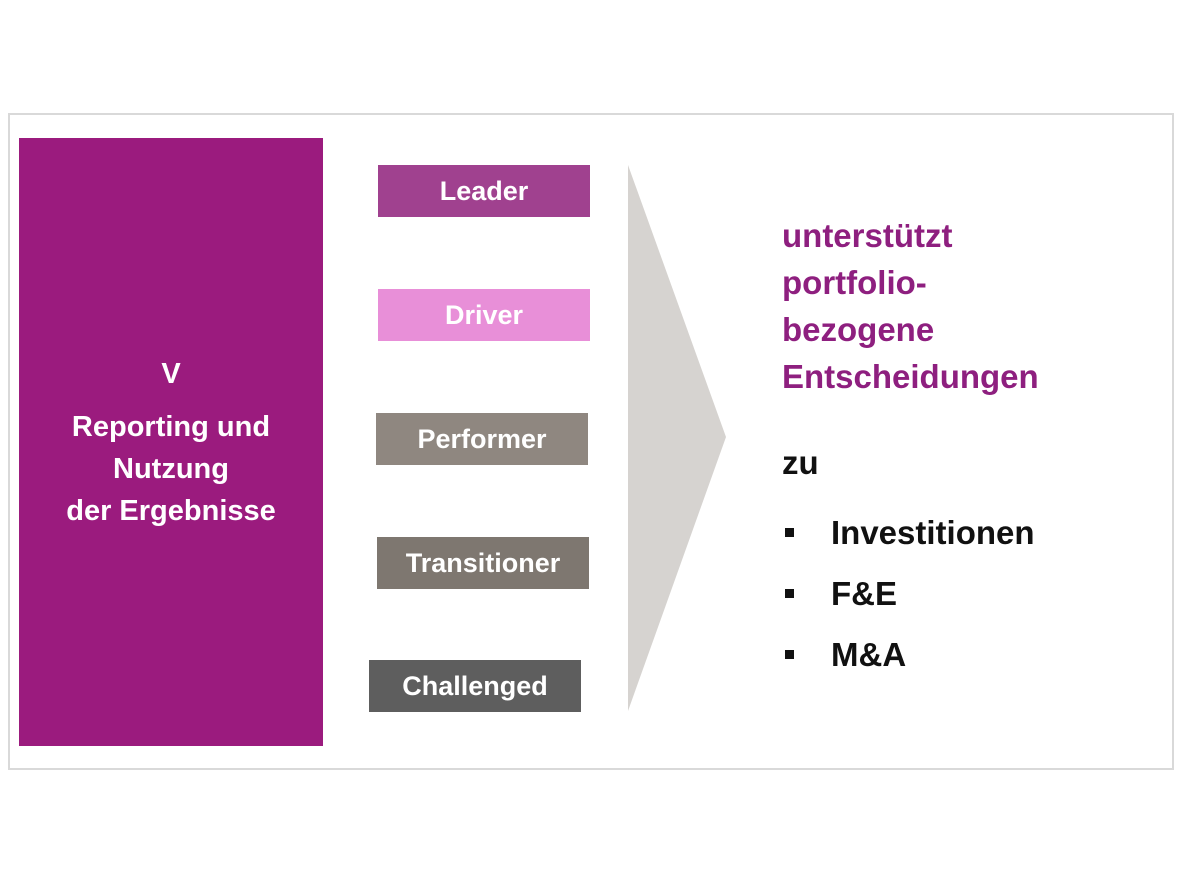 The image size is (1180, 885). I want to click on decision-list: Investitionen F&E M&A, so click(908, 593).